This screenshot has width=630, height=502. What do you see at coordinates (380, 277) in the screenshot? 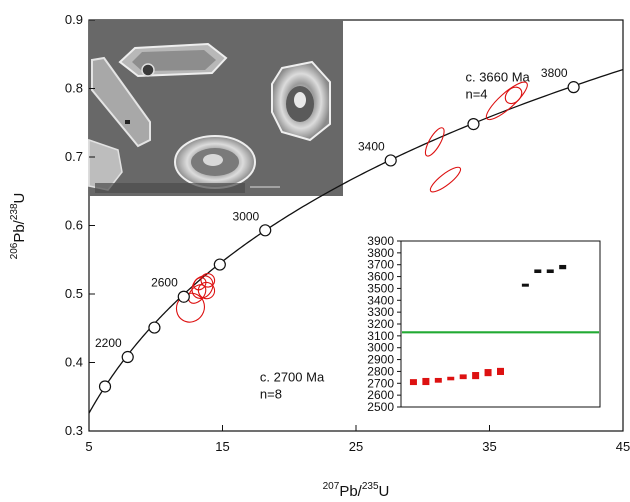
I see `inset-tick-label: 3600` at bounding box center [380, 277].